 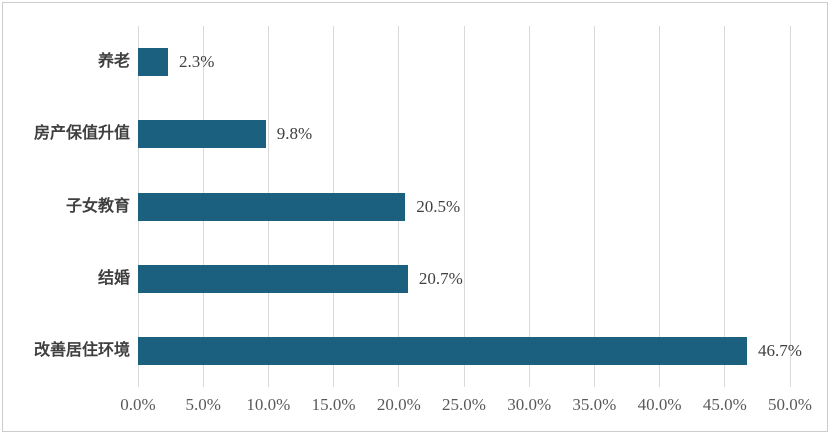 What do you see at coordinates (294, 133) in the screenshot?
I see `value-label: 9.8%` at bounding box center [294, 133].